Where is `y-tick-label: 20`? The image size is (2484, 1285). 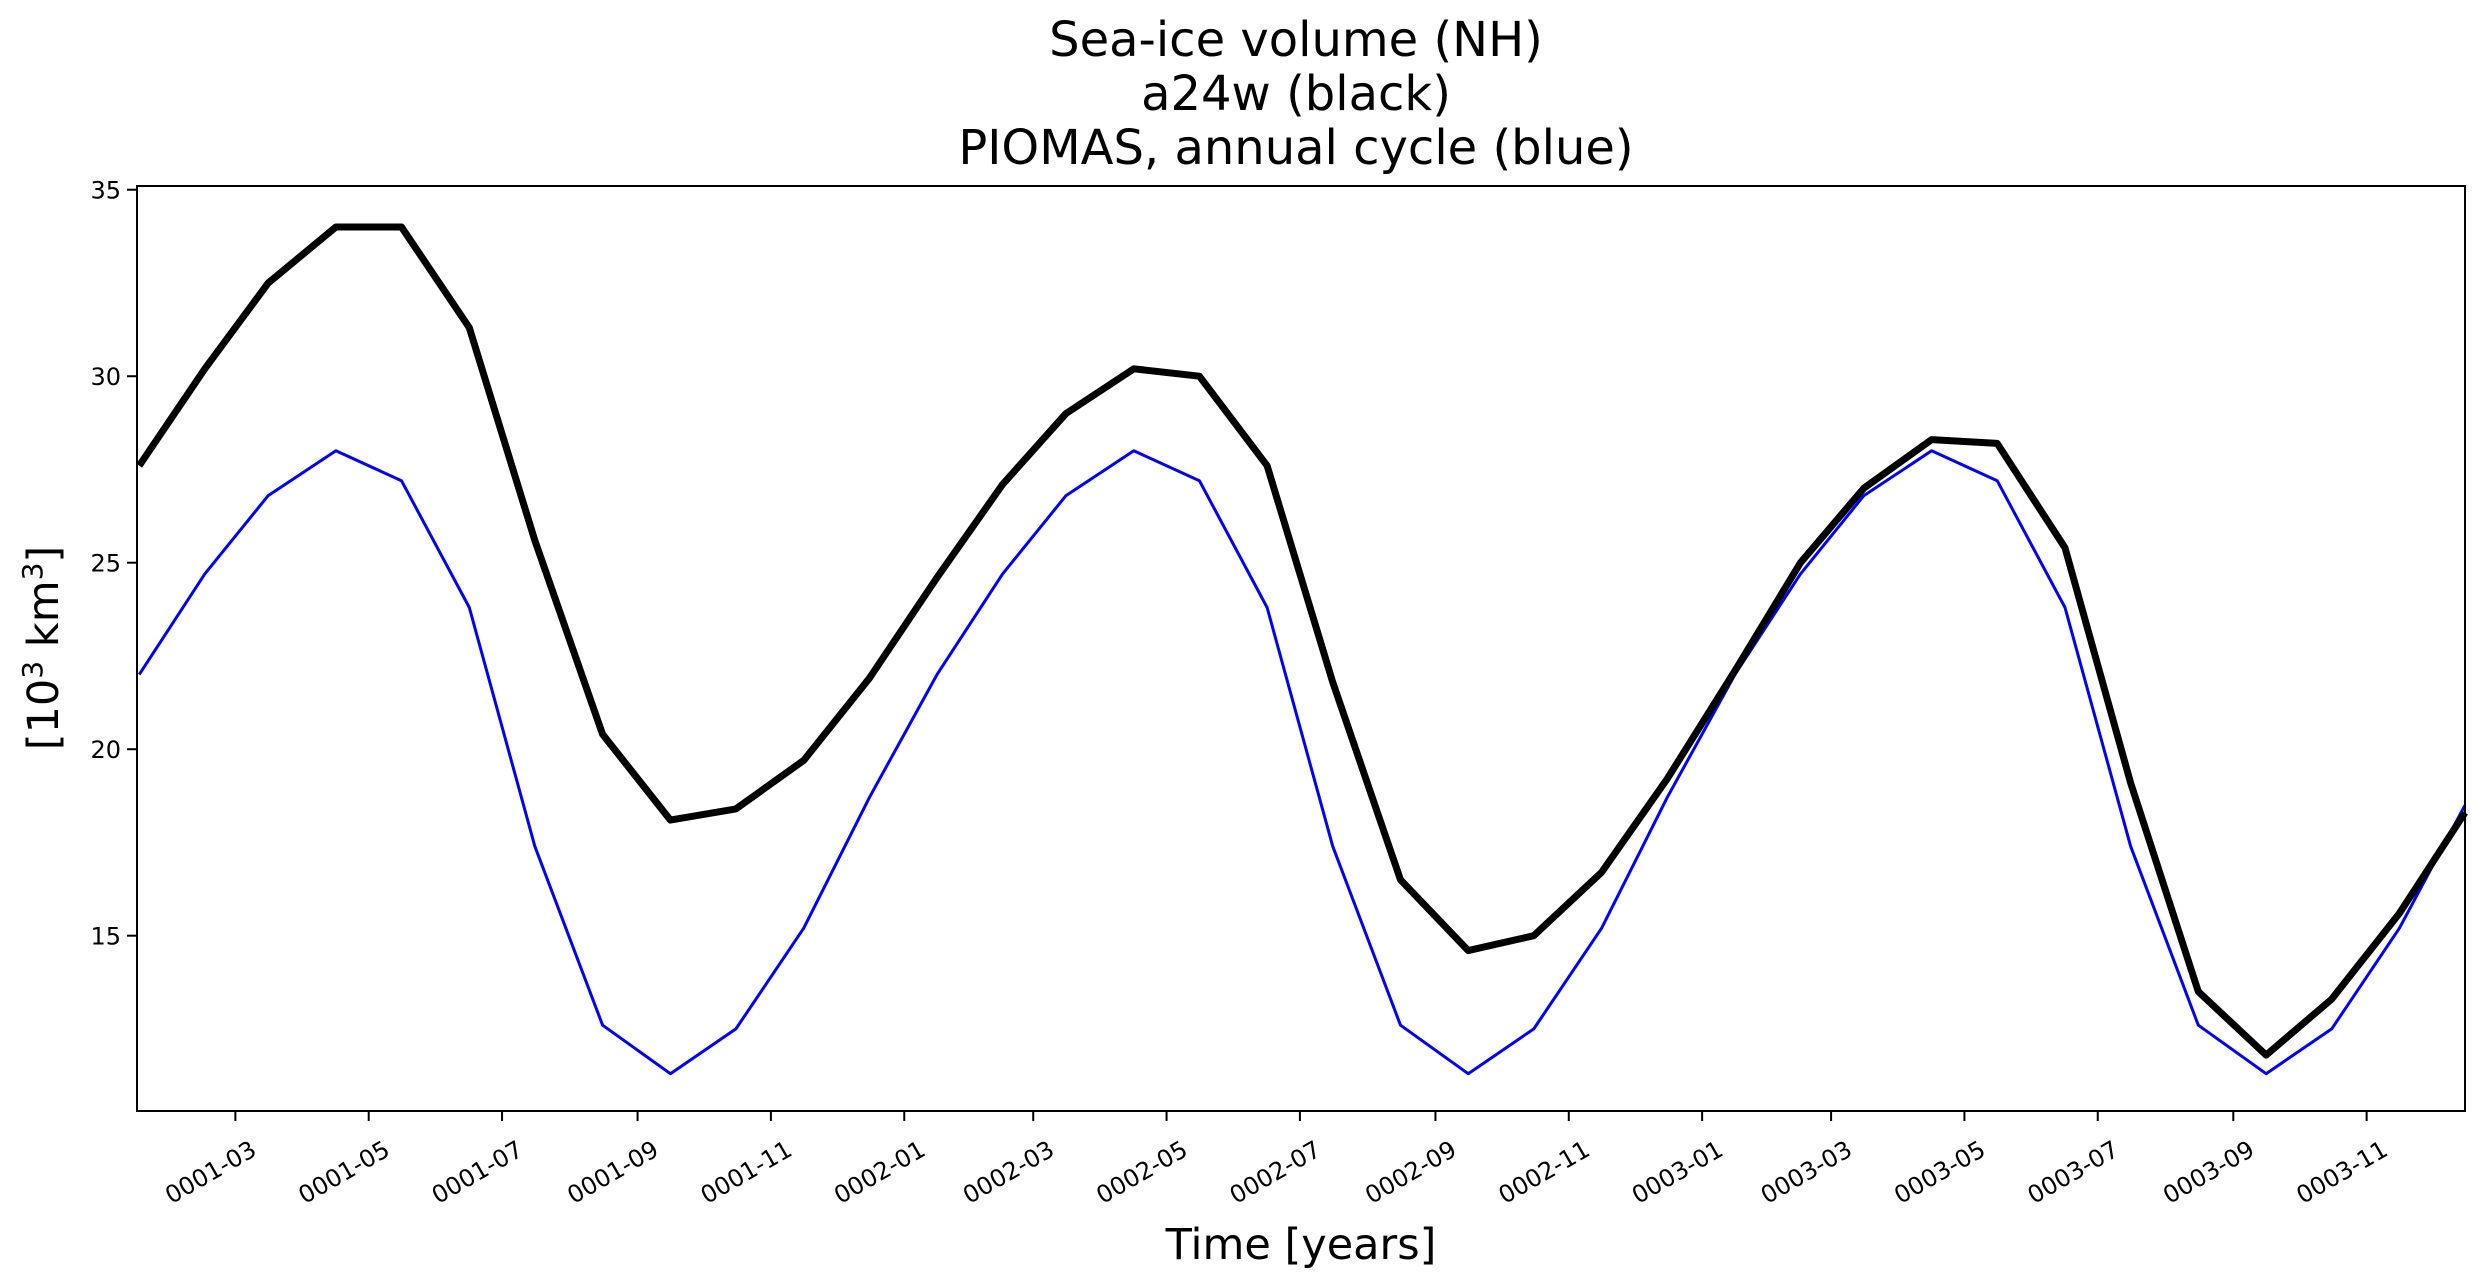 y-tick-label: 20 is located at coordinates (105, 750).